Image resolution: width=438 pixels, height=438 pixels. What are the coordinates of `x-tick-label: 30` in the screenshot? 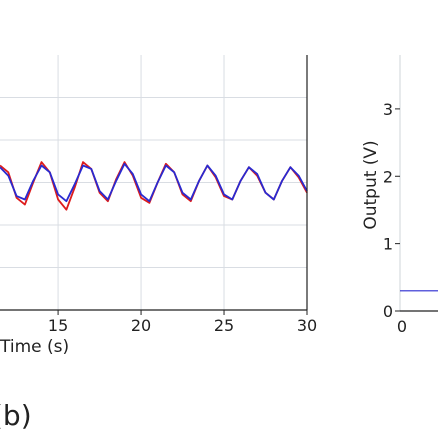 It's located at (307, 325).